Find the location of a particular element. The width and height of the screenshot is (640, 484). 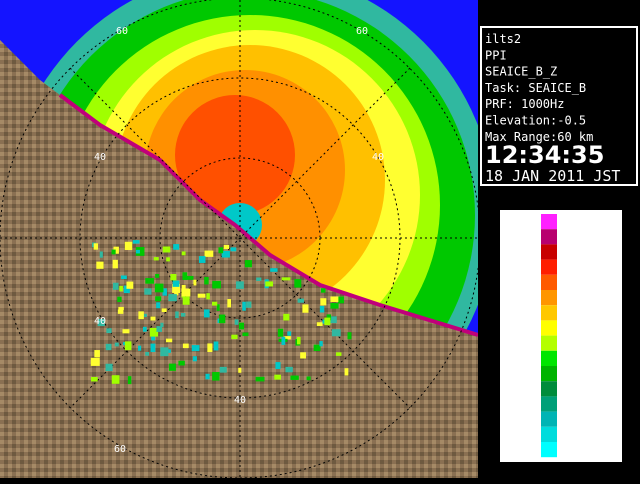

legend-low: 29 is located at coordinates (531, 282).